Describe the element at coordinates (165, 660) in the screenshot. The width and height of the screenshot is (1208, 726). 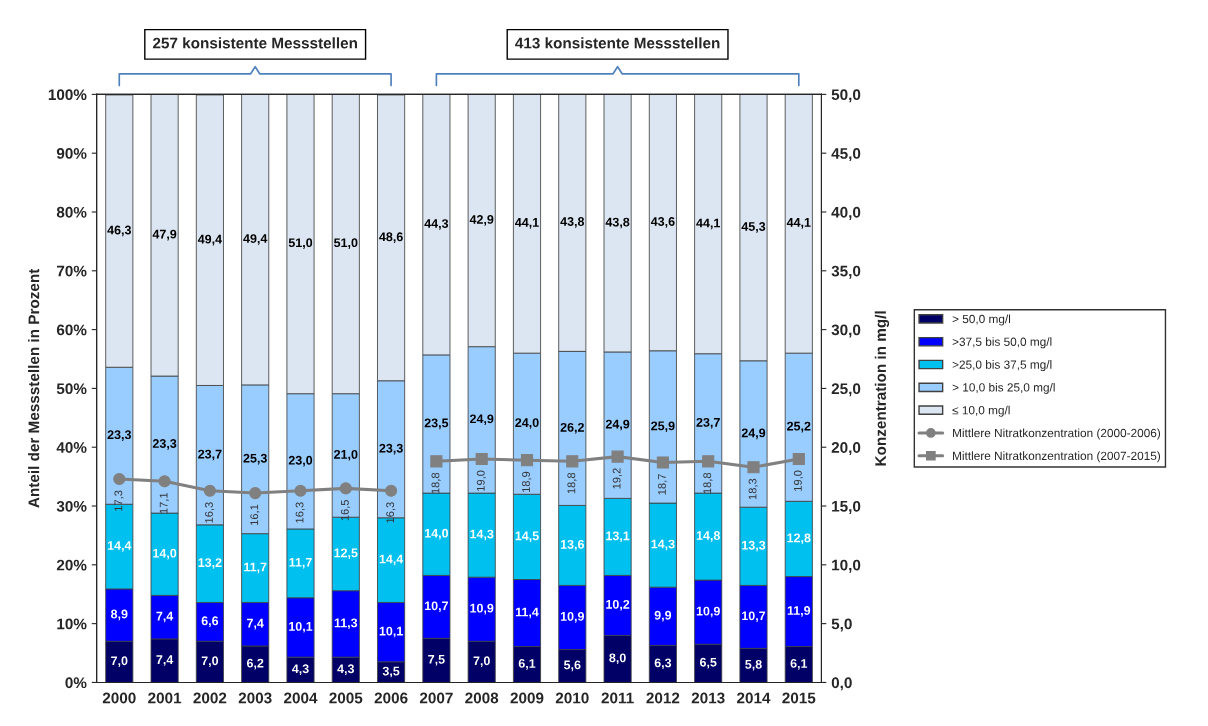
I see `data-label: 7,4` at that location.